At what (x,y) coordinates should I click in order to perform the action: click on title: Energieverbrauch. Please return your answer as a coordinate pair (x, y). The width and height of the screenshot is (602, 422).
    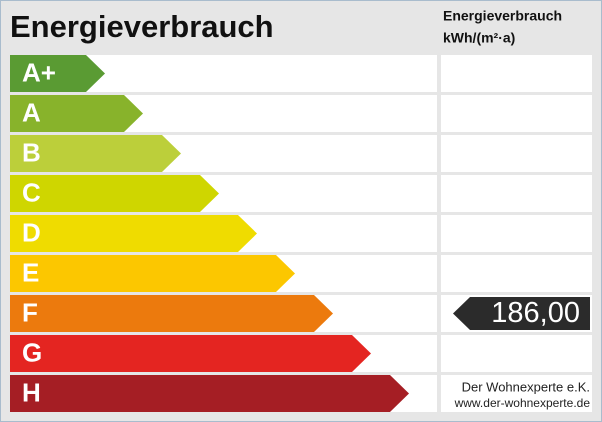
    Looking at the image, I should click on (142, 26).